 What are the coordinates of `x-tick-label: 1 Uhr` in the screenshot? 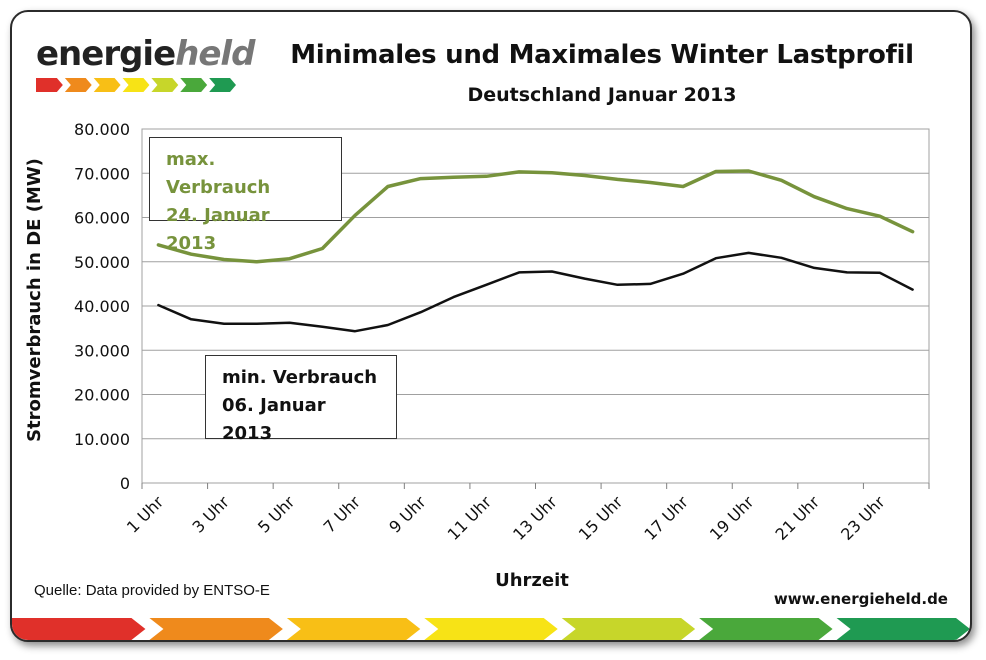 It's located at (145, 514).